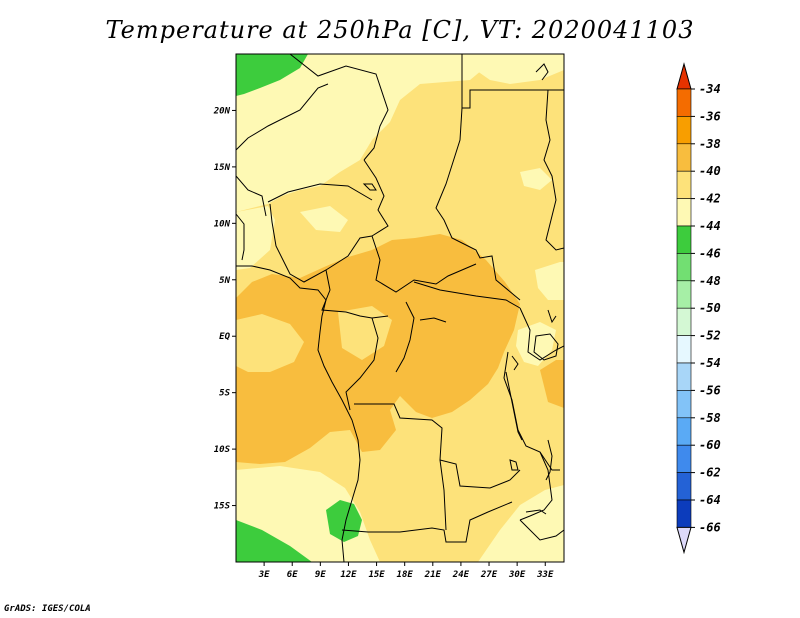 The image size is (800, 618). I want to click on lat-tick-label: 10S, so click(222, 450).